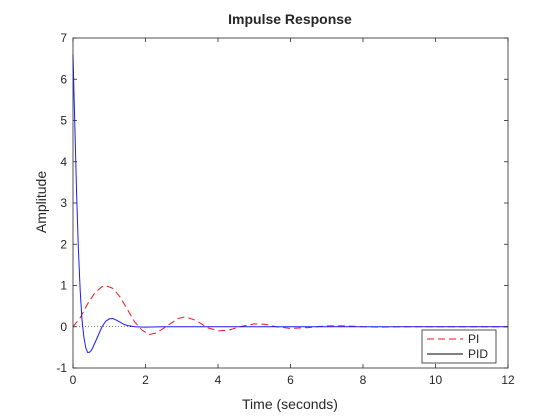  Describe the element at coordinates (363, 380) in the screenshot. I see `x-tick-label: 8` at that location.